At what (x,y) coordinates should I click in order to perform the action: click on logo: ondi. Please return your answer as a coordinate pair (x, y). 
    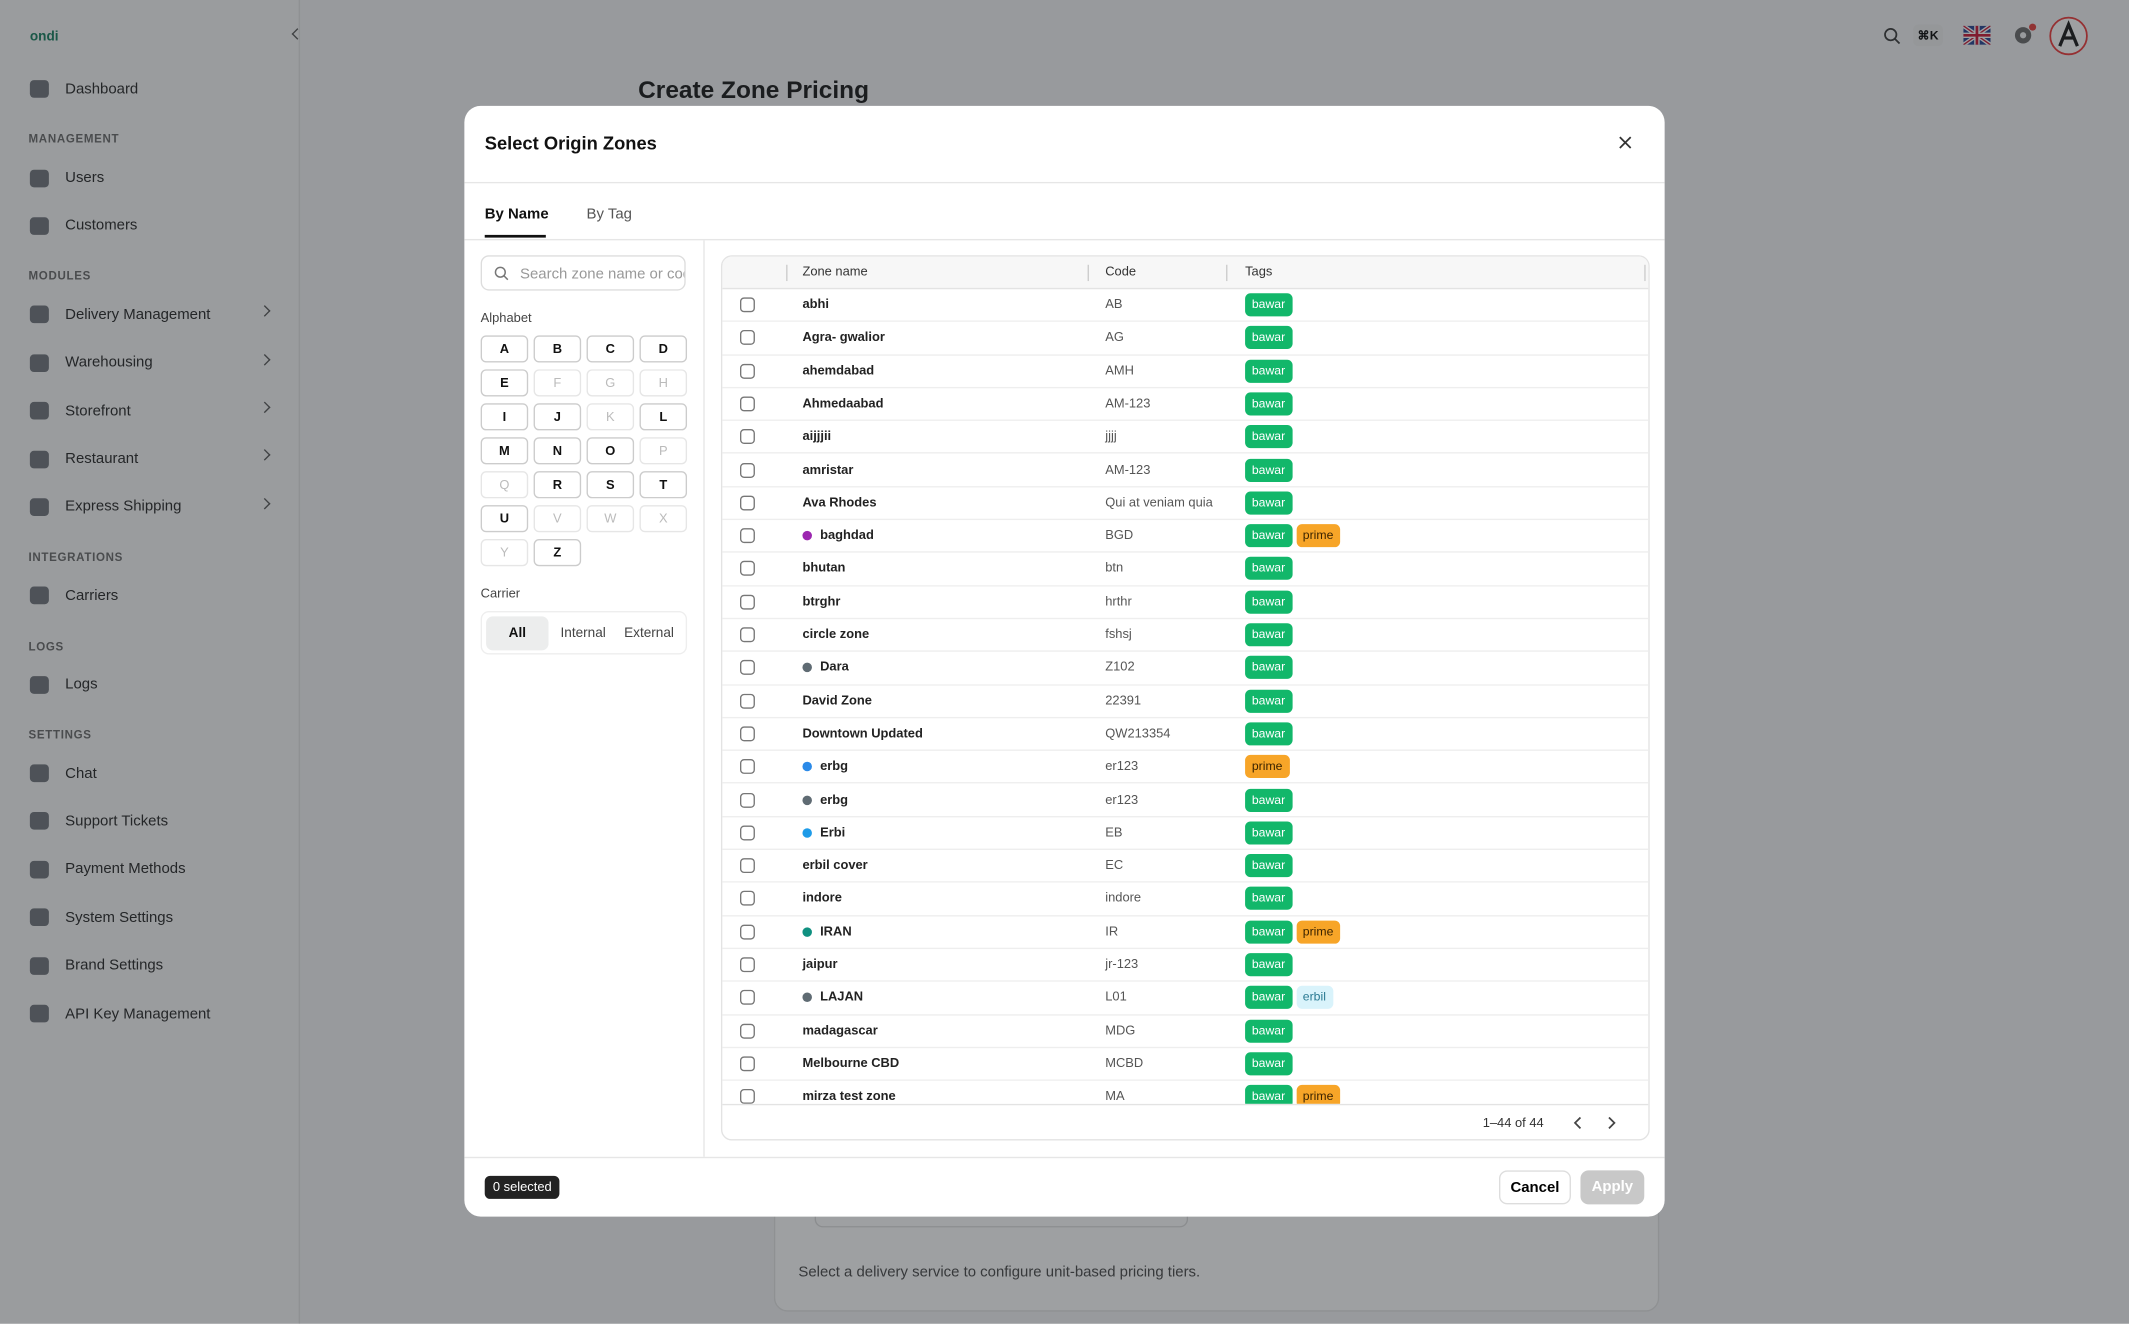
    Looking at the image, I should click on (44, 37).